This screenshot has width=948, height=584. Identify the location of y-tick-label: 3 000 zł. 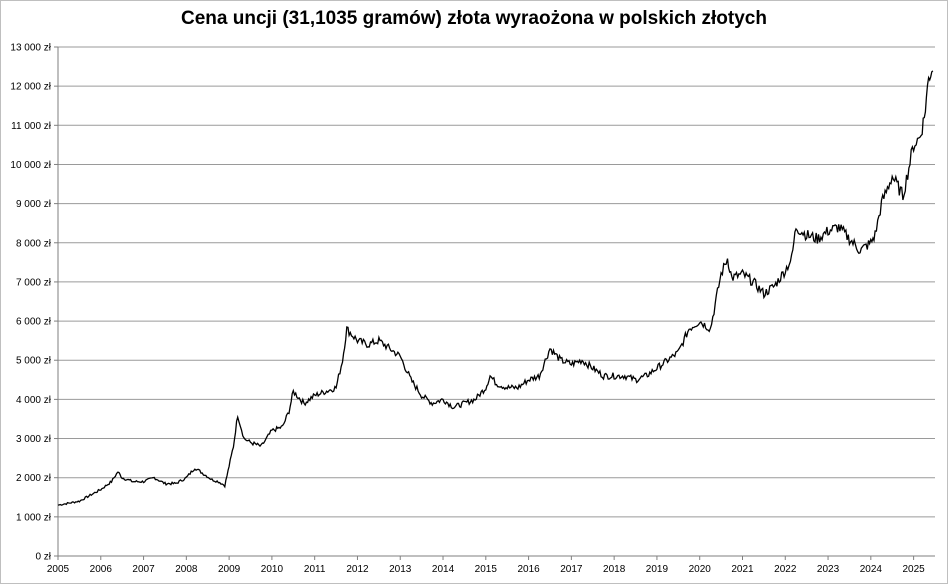
(34, 439).